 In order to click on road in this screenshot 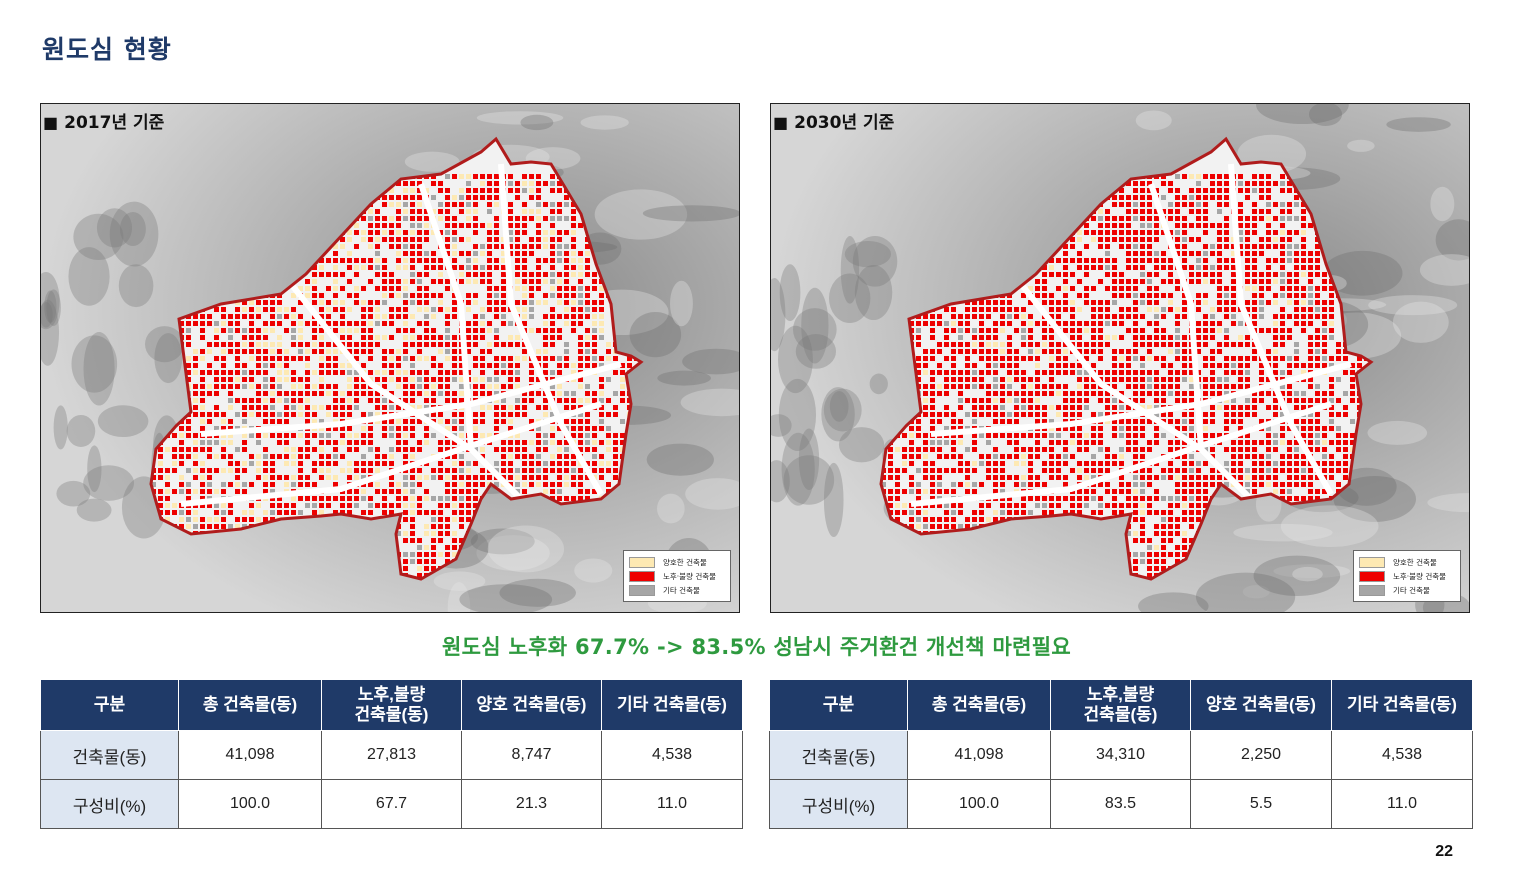, I will do `click(406, 392)`.